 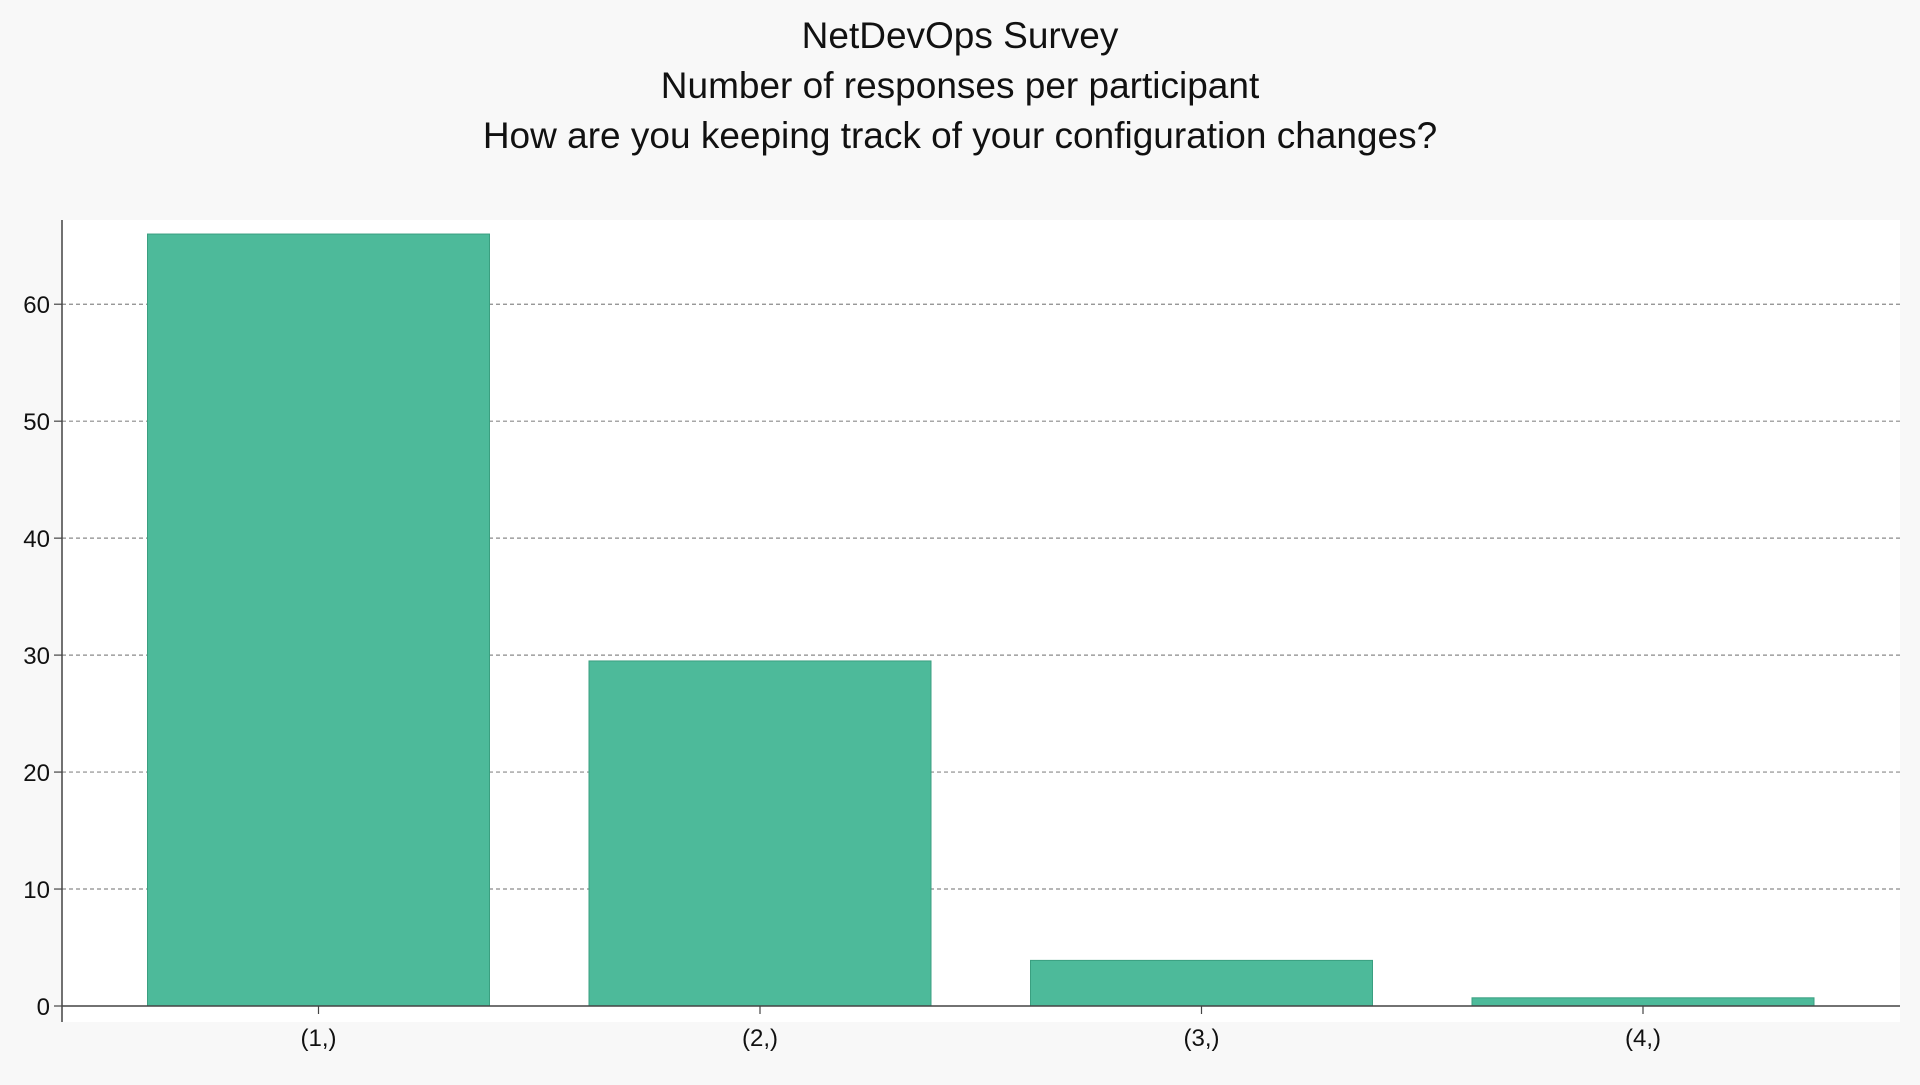 What do you see at coordinates (36, 656) in the screenshot?
I see `y-tick-label: 30` at bounding box center [36, 656].